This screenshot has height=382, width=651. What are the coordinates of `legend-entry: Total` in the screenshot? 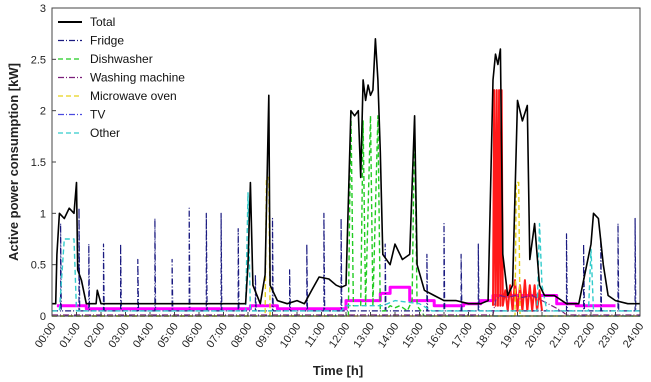 It's located at (102, 22).